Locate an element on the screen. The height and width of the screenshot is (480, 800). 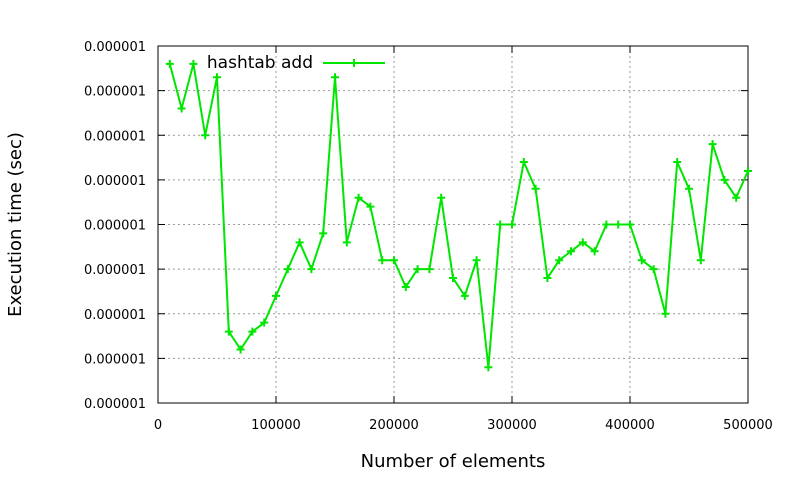
y-axis-label: Execution time (sec) is located at coordinates (15, 224).